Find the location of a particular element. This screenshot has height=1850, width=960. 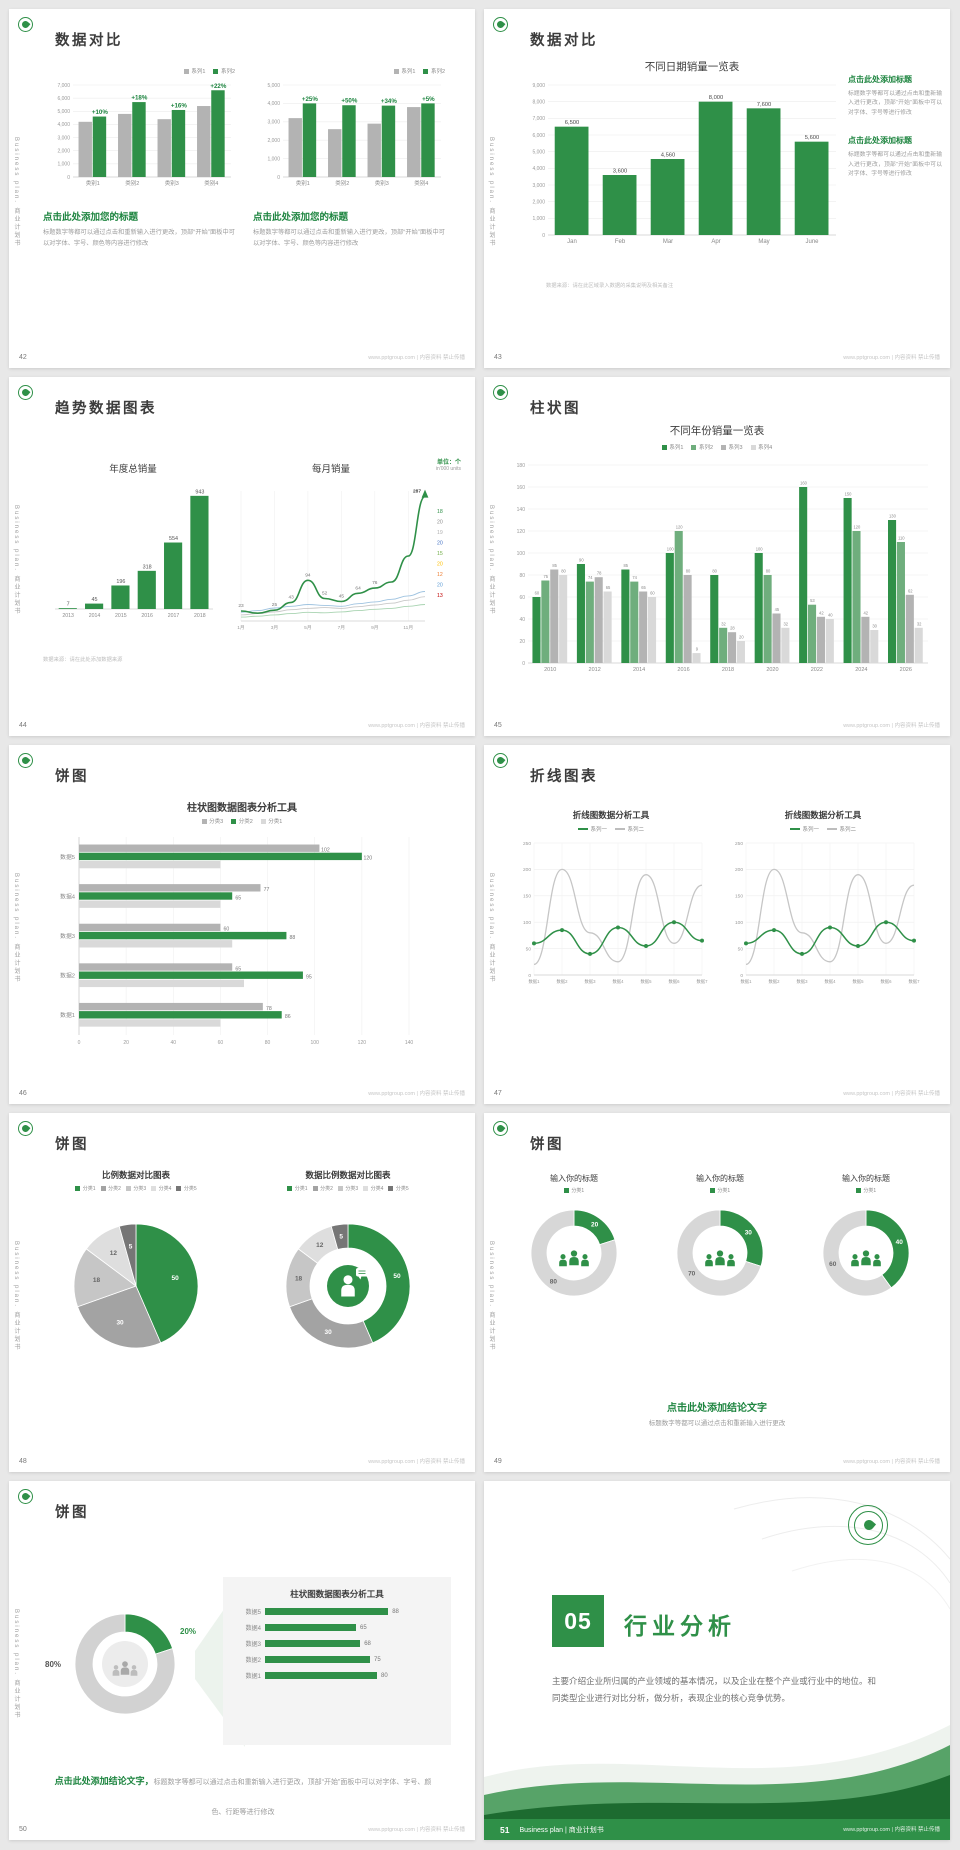

svg-text: 70 is located at coordinates (692, 1274).